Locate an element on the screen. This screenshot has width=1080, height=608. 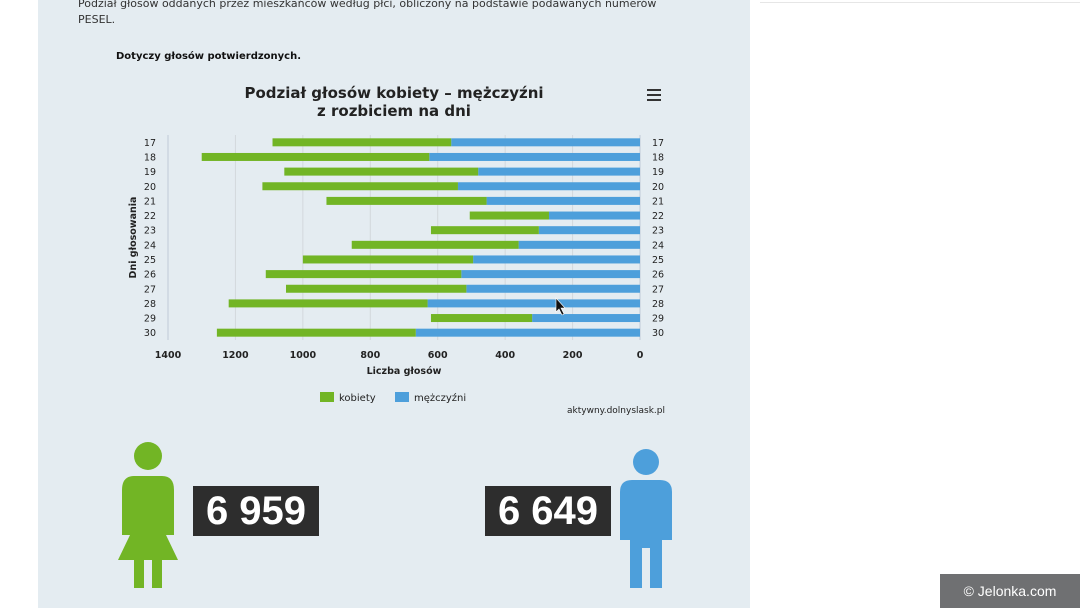
y-tick-label-left: 28 is located at coordinates (150, 304).